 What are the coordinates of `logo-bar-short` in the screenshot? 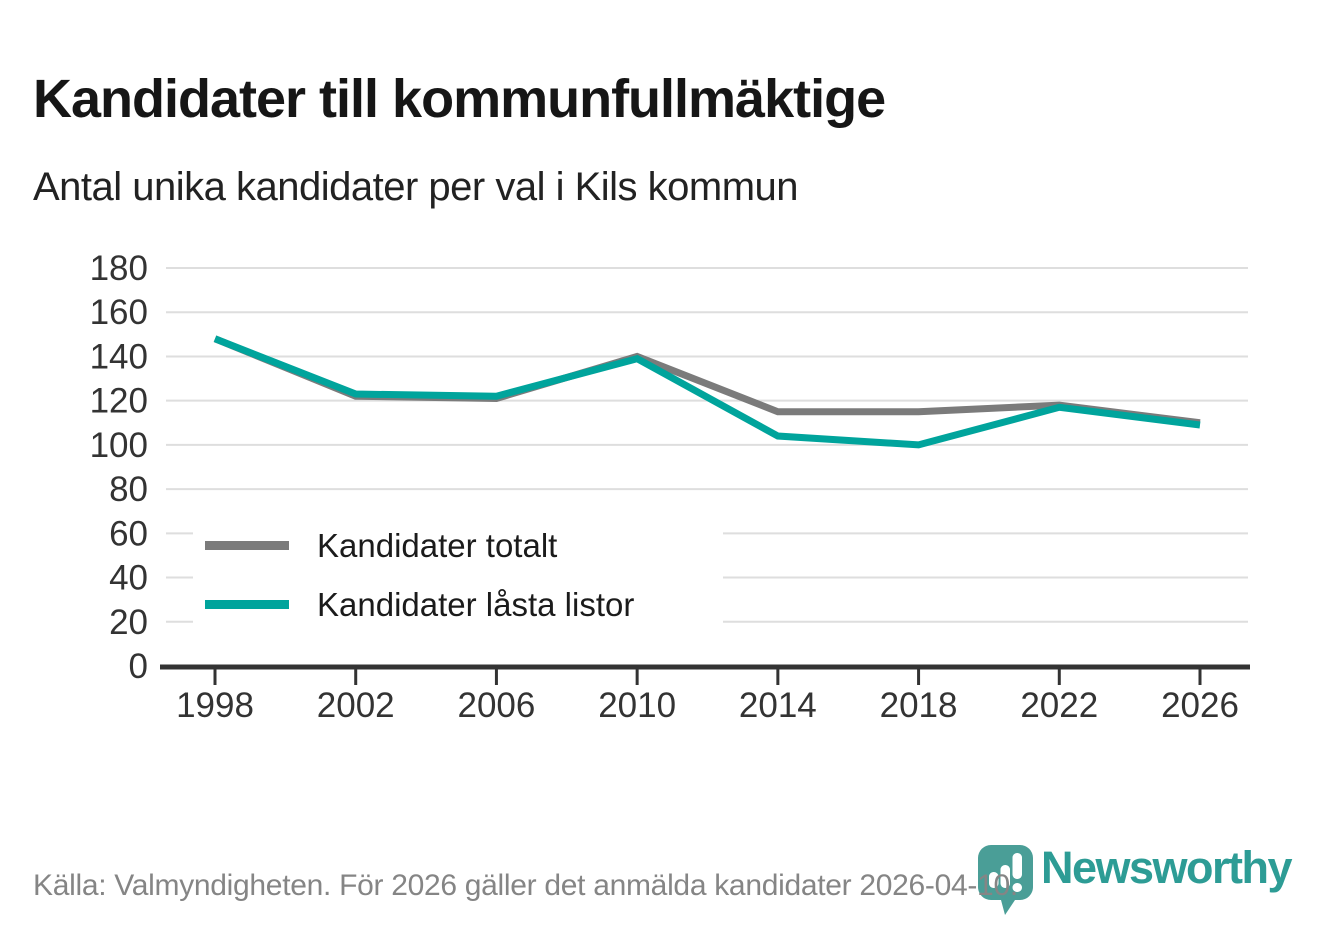 It's located at (994, 880).